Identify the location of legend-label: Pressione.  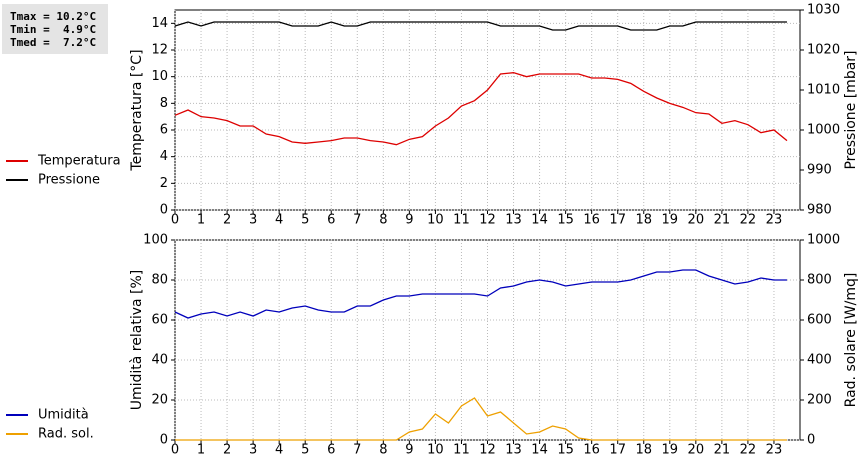
(69, 180).